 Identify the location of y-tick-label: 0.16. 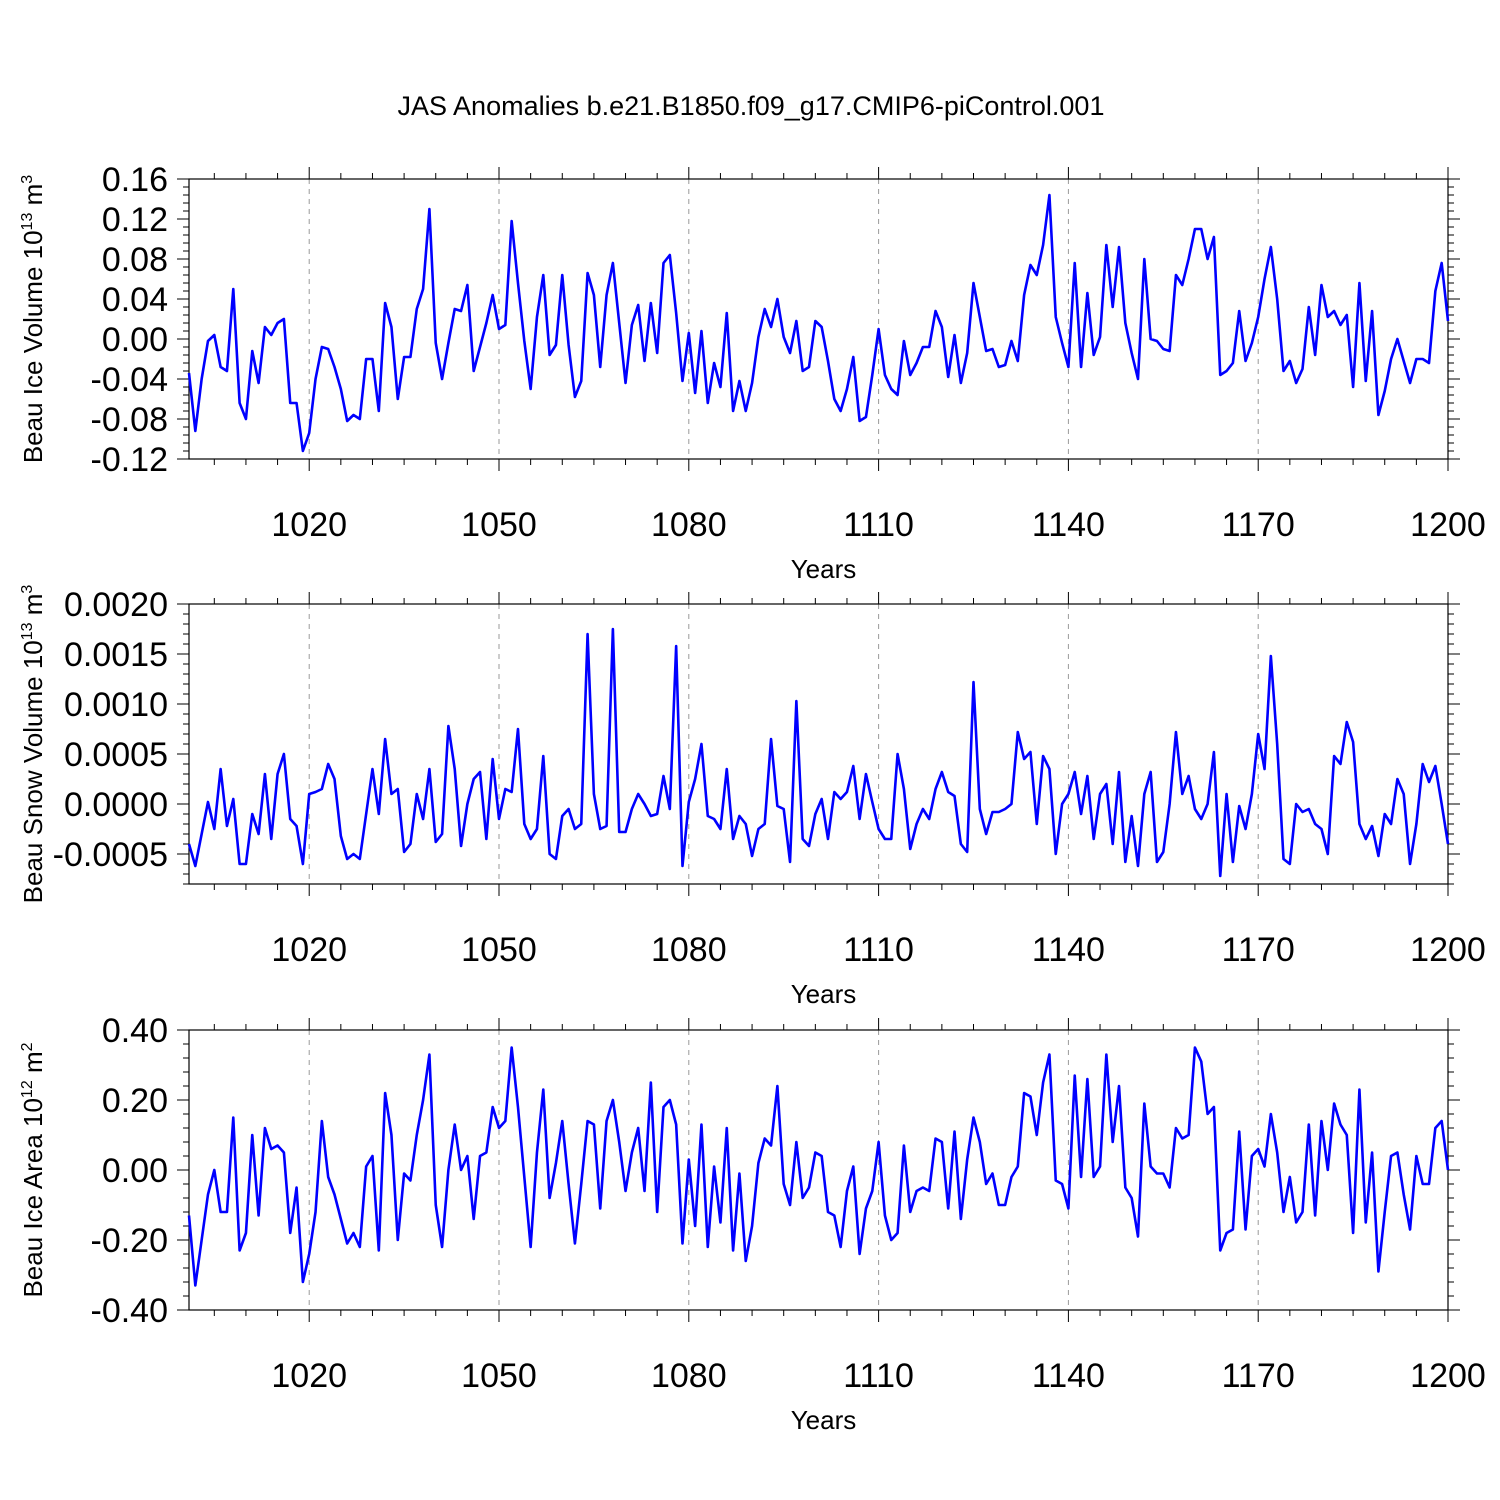
(135, 180).